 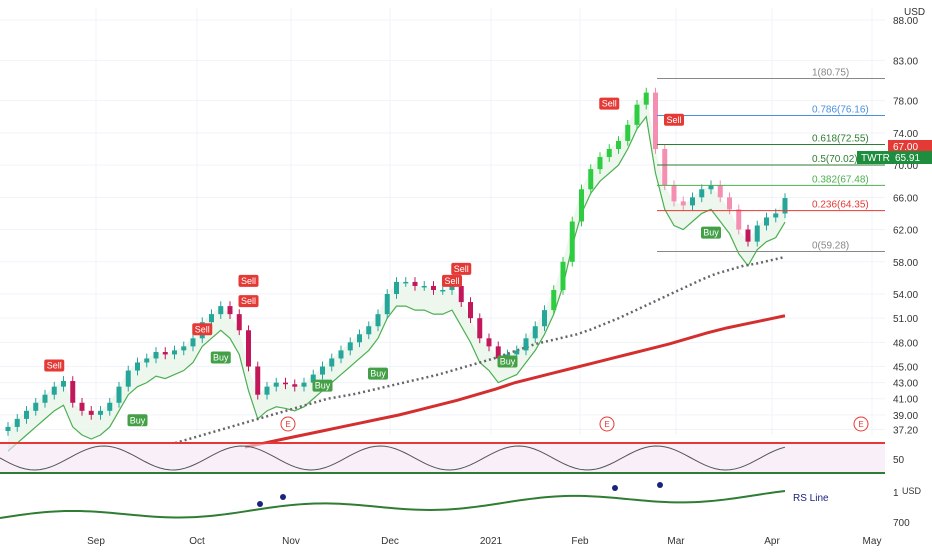 I want to click on oscillator-background, so click(x=442, y=458).